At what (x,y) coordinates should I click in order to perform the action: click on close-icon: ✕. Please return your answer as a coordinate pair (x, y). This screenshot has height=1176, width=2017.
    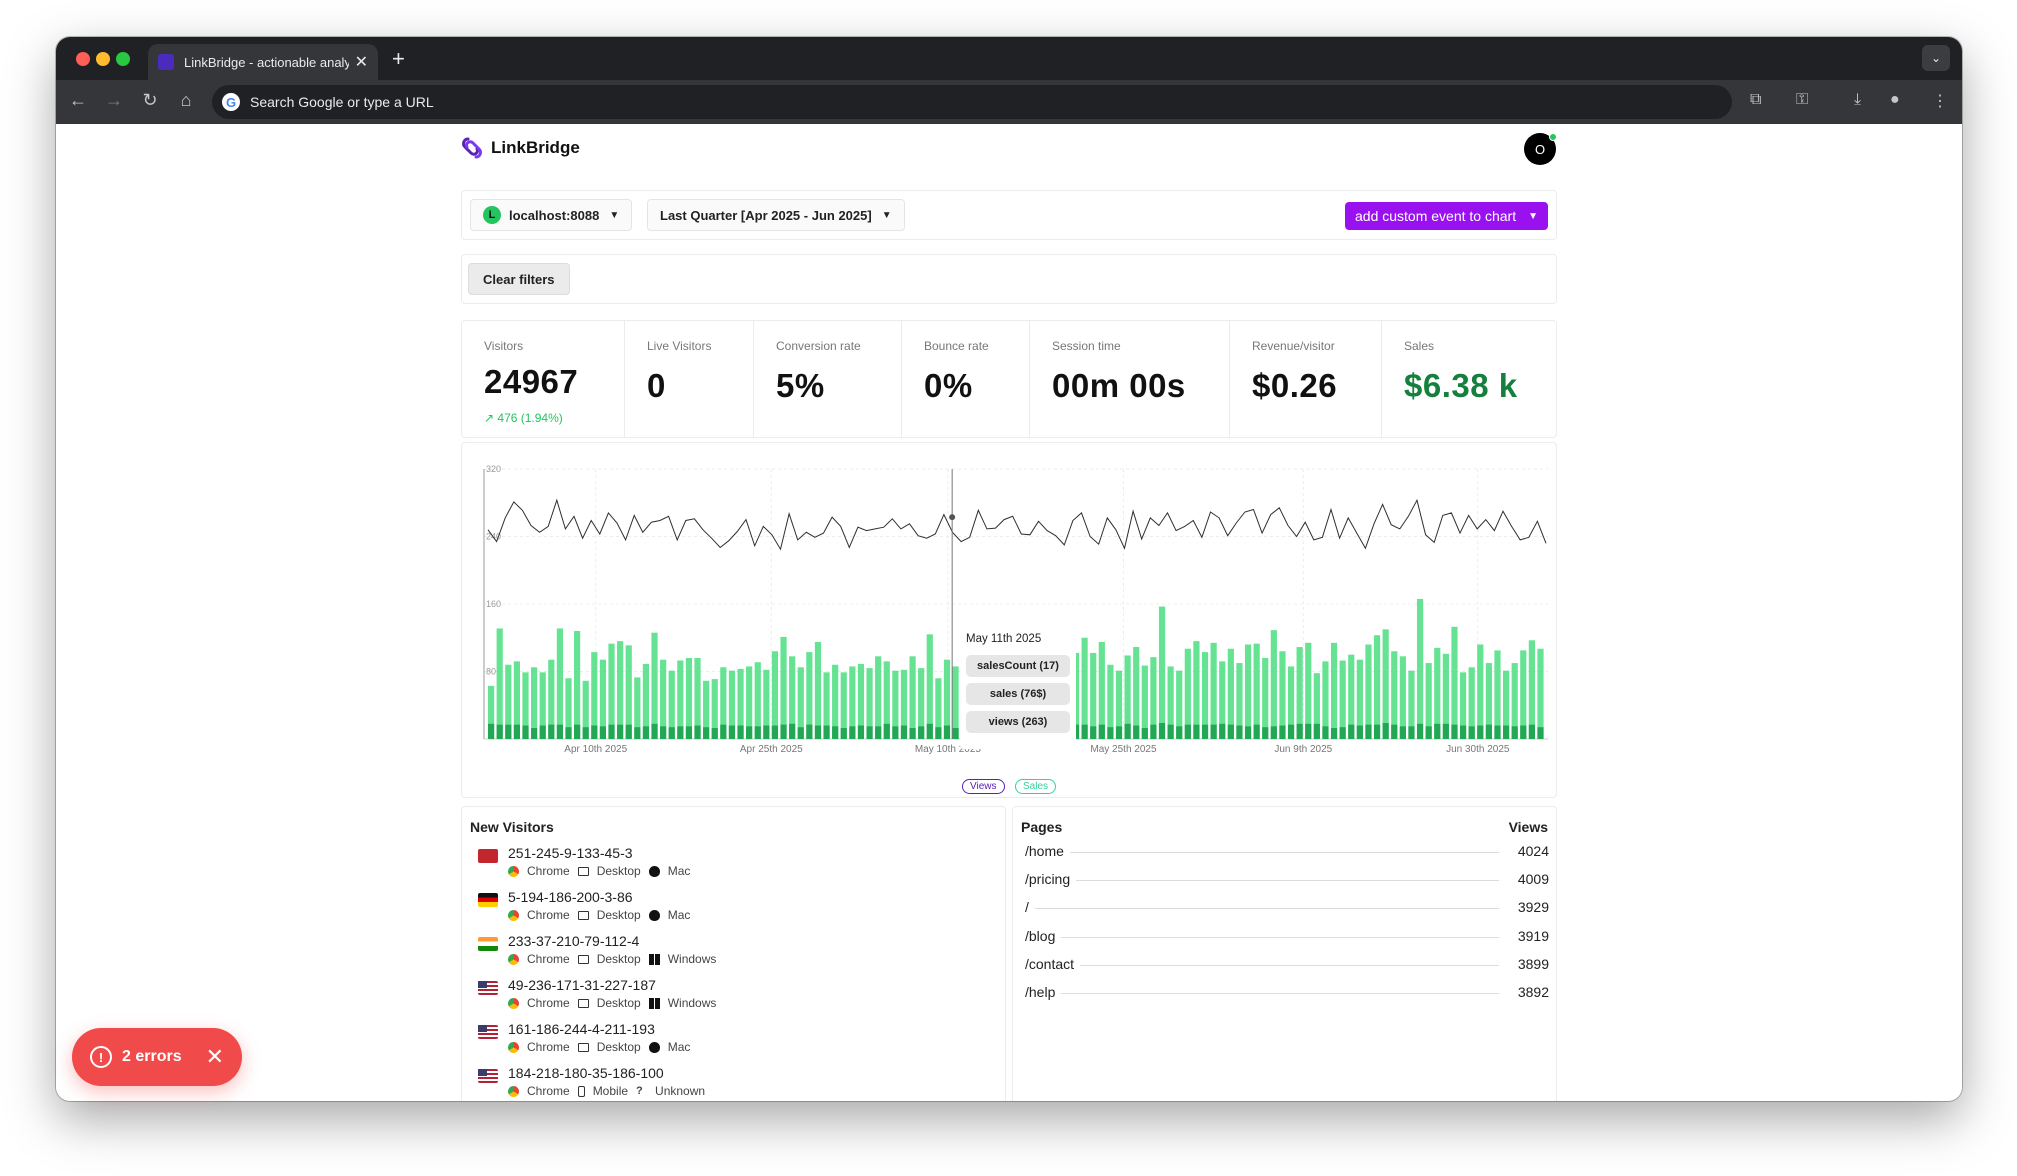
    Looking at the image, I should click on (214, 1056).